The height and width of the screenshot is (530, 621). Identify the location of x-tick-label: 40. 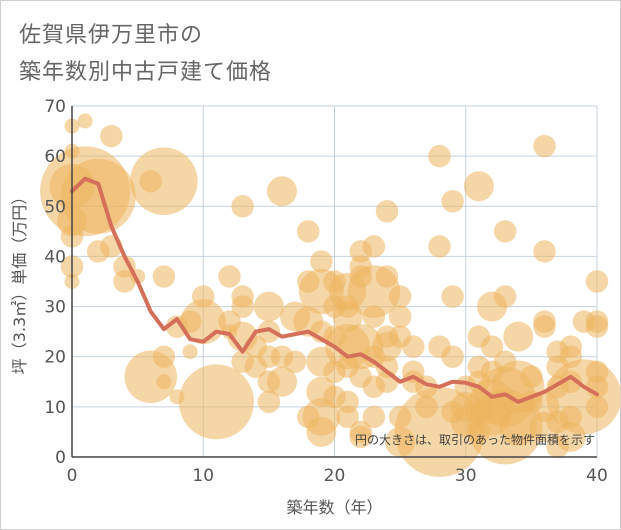
(597, 476).